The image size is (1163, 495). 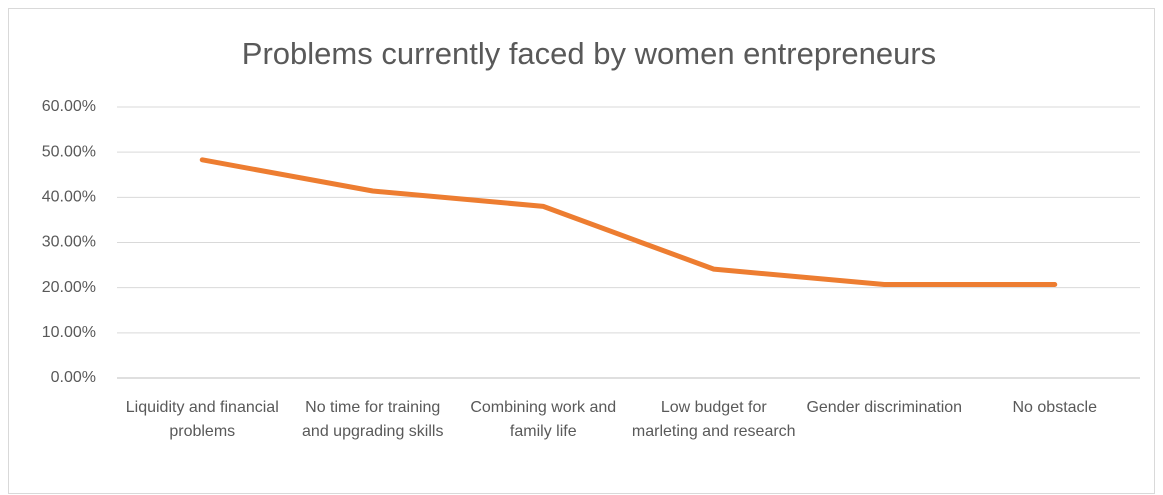 What do you see at coordinates (69, 106) in the screenshot?
I see `y-tick-label: 60.00%` at bounding box center [69, 106].